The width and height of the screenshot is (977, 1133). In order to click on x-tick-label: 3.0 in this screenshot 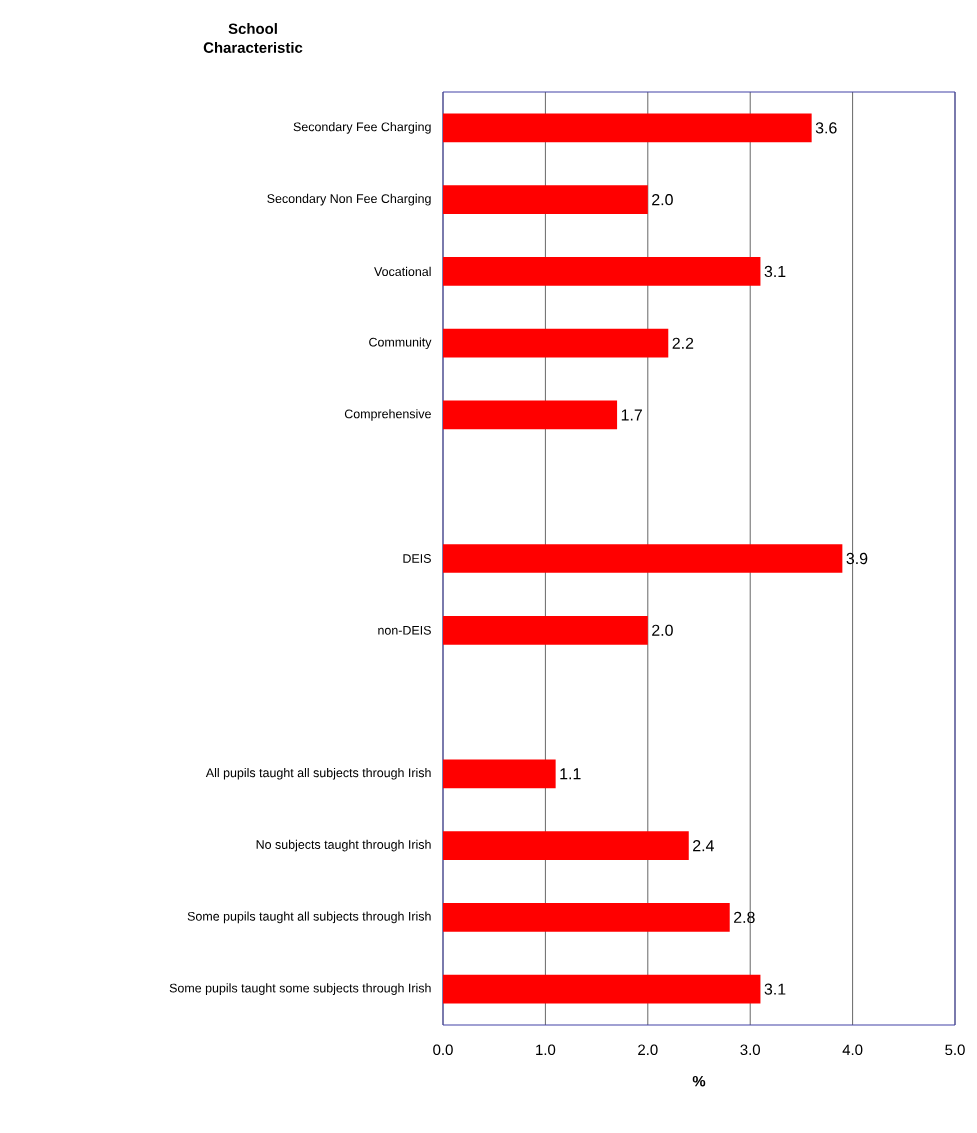, I will do `click(750, 1050)`.